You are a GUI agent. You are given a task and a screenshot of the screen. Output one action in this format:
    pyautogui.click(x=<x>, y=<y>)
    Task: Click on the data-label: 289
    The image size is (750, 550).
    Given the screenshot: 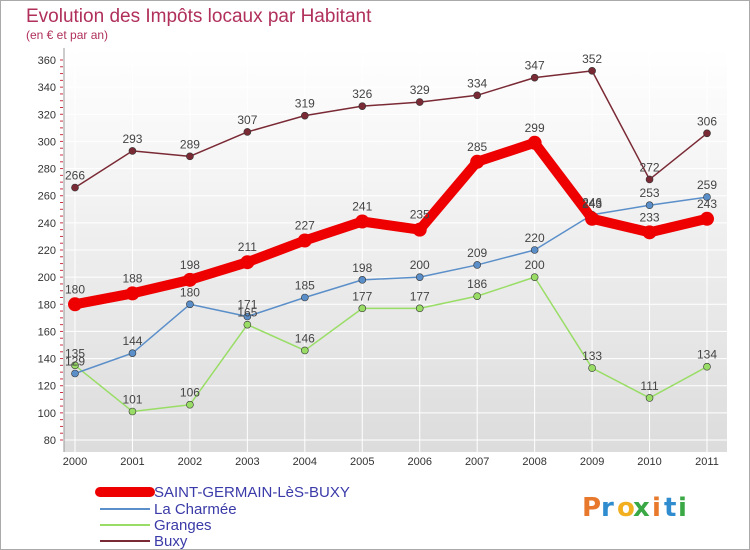 What is the action you would take?
    pyautogui.click(x=190, y=144)
    